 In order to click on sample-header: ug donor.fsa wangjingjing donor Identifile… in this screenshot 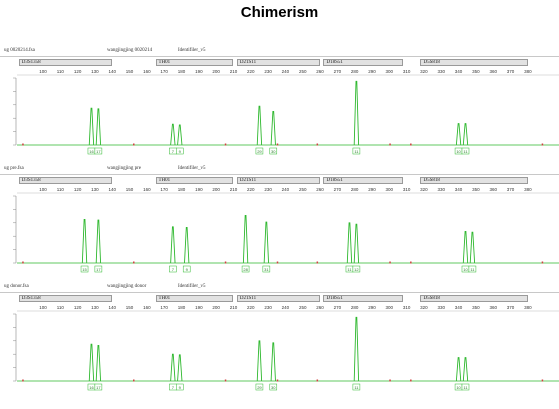, I will do `click(279, 287)`.